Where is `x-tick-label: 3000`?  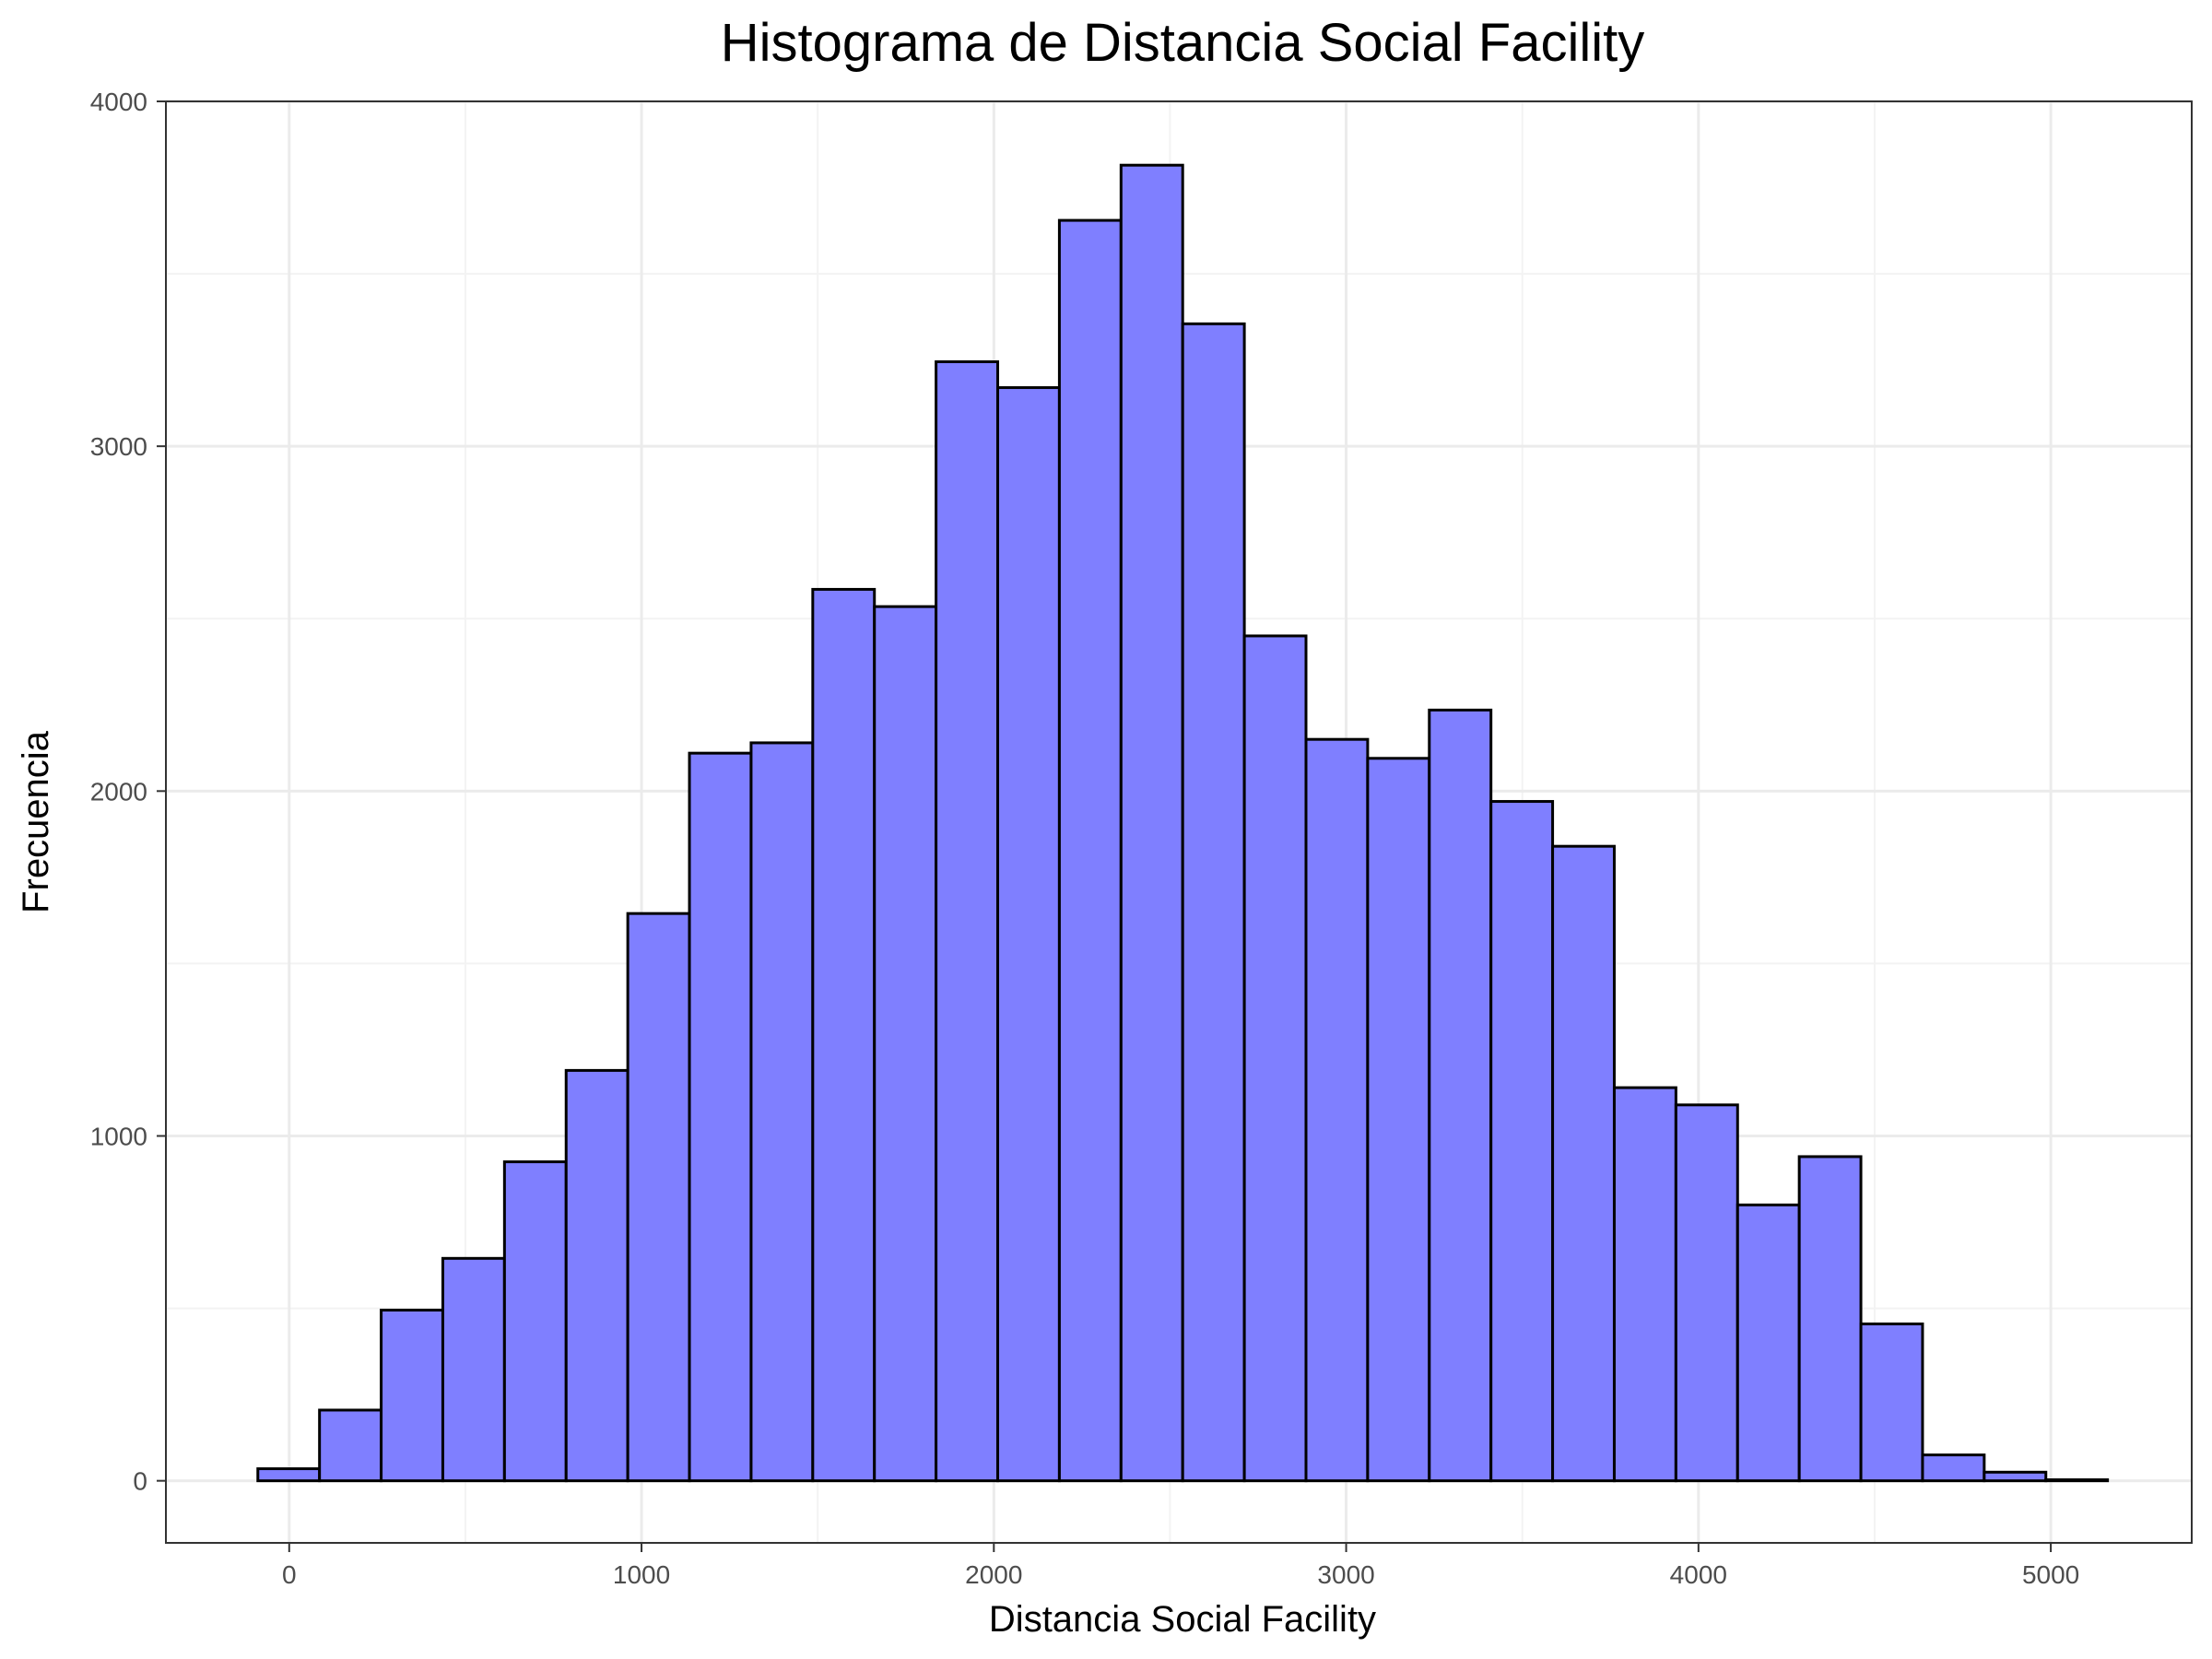 x-tick-label: 3000 is located at coordinates (1345, 1574).